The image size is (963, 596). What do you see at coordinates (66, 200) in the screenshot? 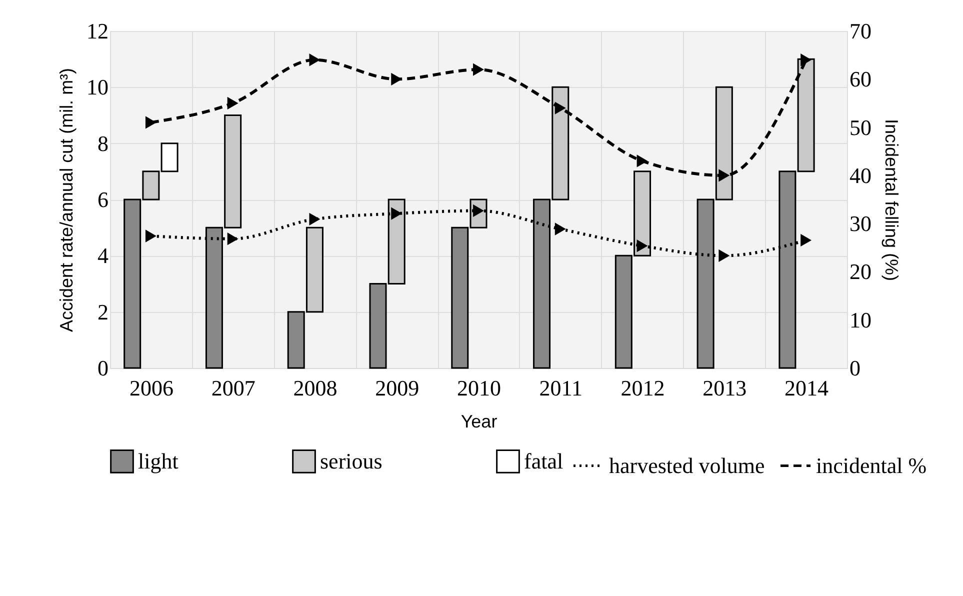
I see `y-axis-title: Accident rate/annual cut (mil. m³)` at bounding box center [66, 200].